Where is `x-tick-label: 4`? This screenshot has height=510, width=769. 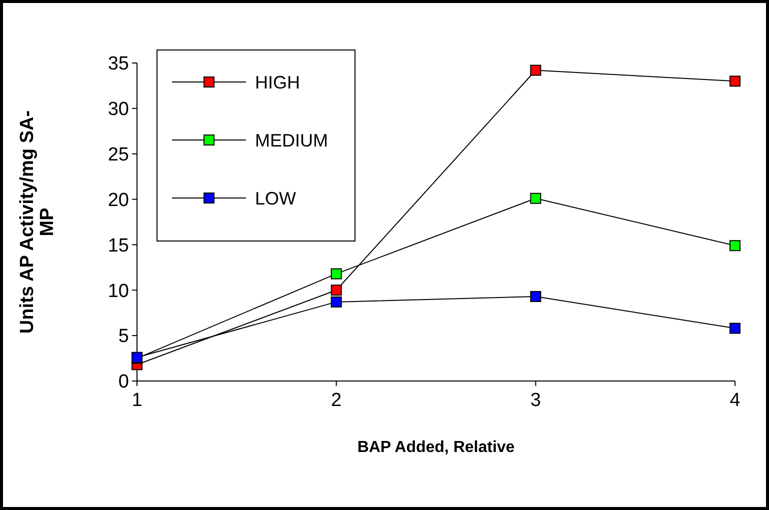 x-tick-label: 4 is located at coordinates (735, 400).